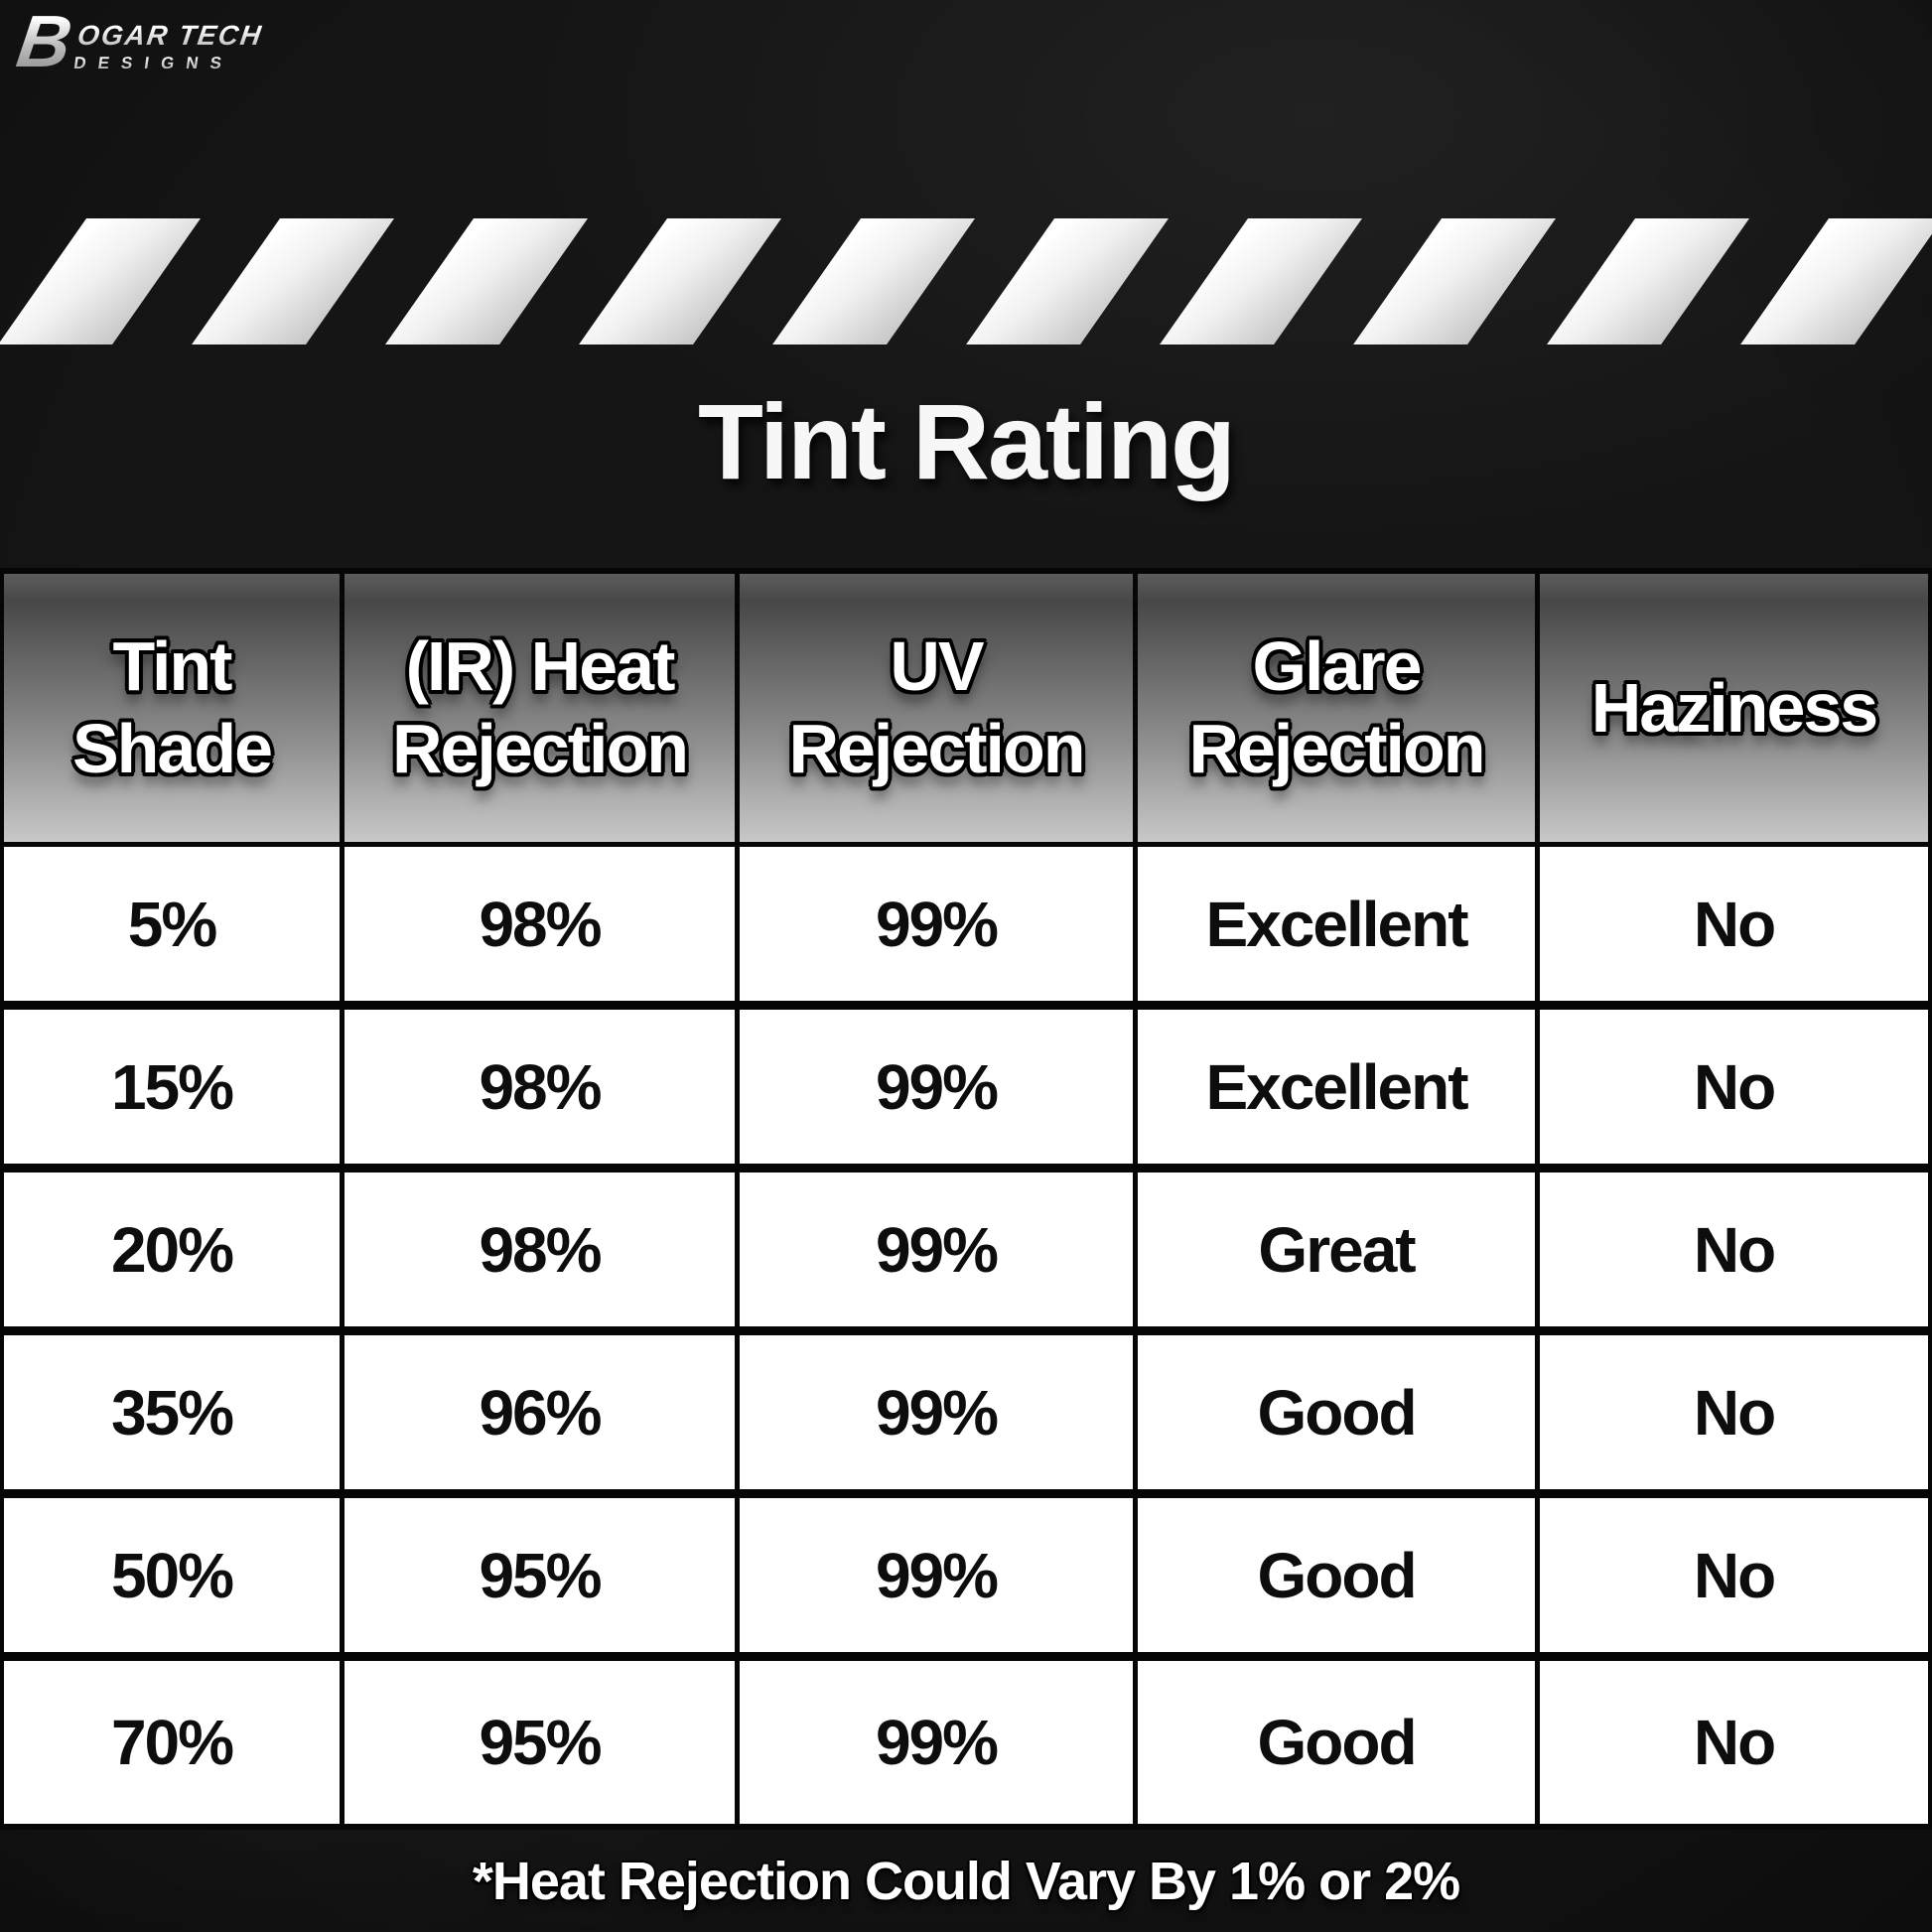 The width and height of the screenshot is (1932, 1932). I want to click on column-header-glare-rejection: Glare Rejection, so click(1339, 711).